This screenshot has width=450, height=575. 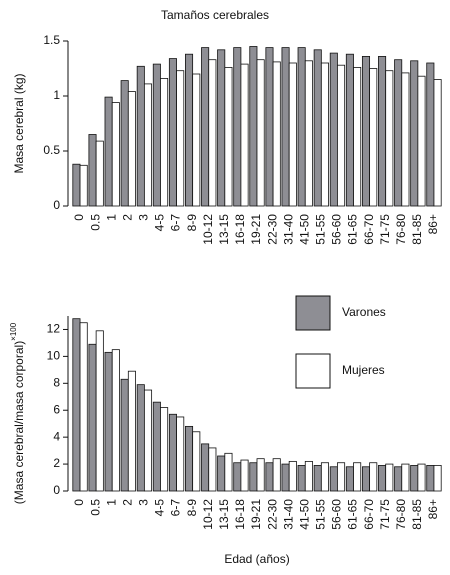 I want to click on x-tick-label: 51-55, so click(x=321, y=514).